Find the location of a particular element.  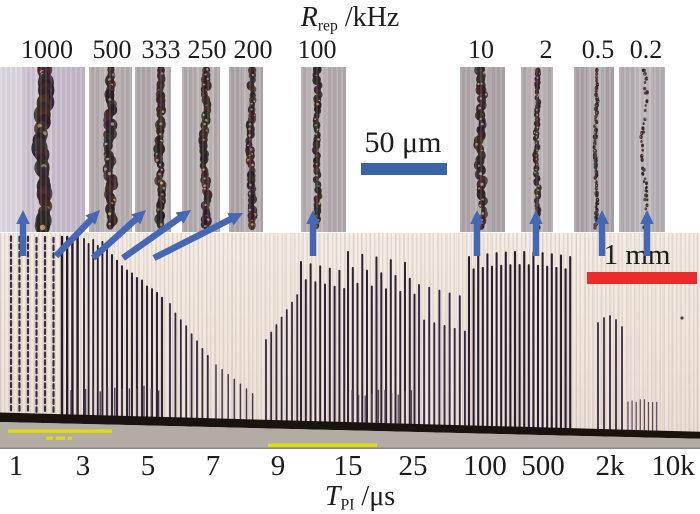

scale-bar-50um is located at coordinates (404, 169).